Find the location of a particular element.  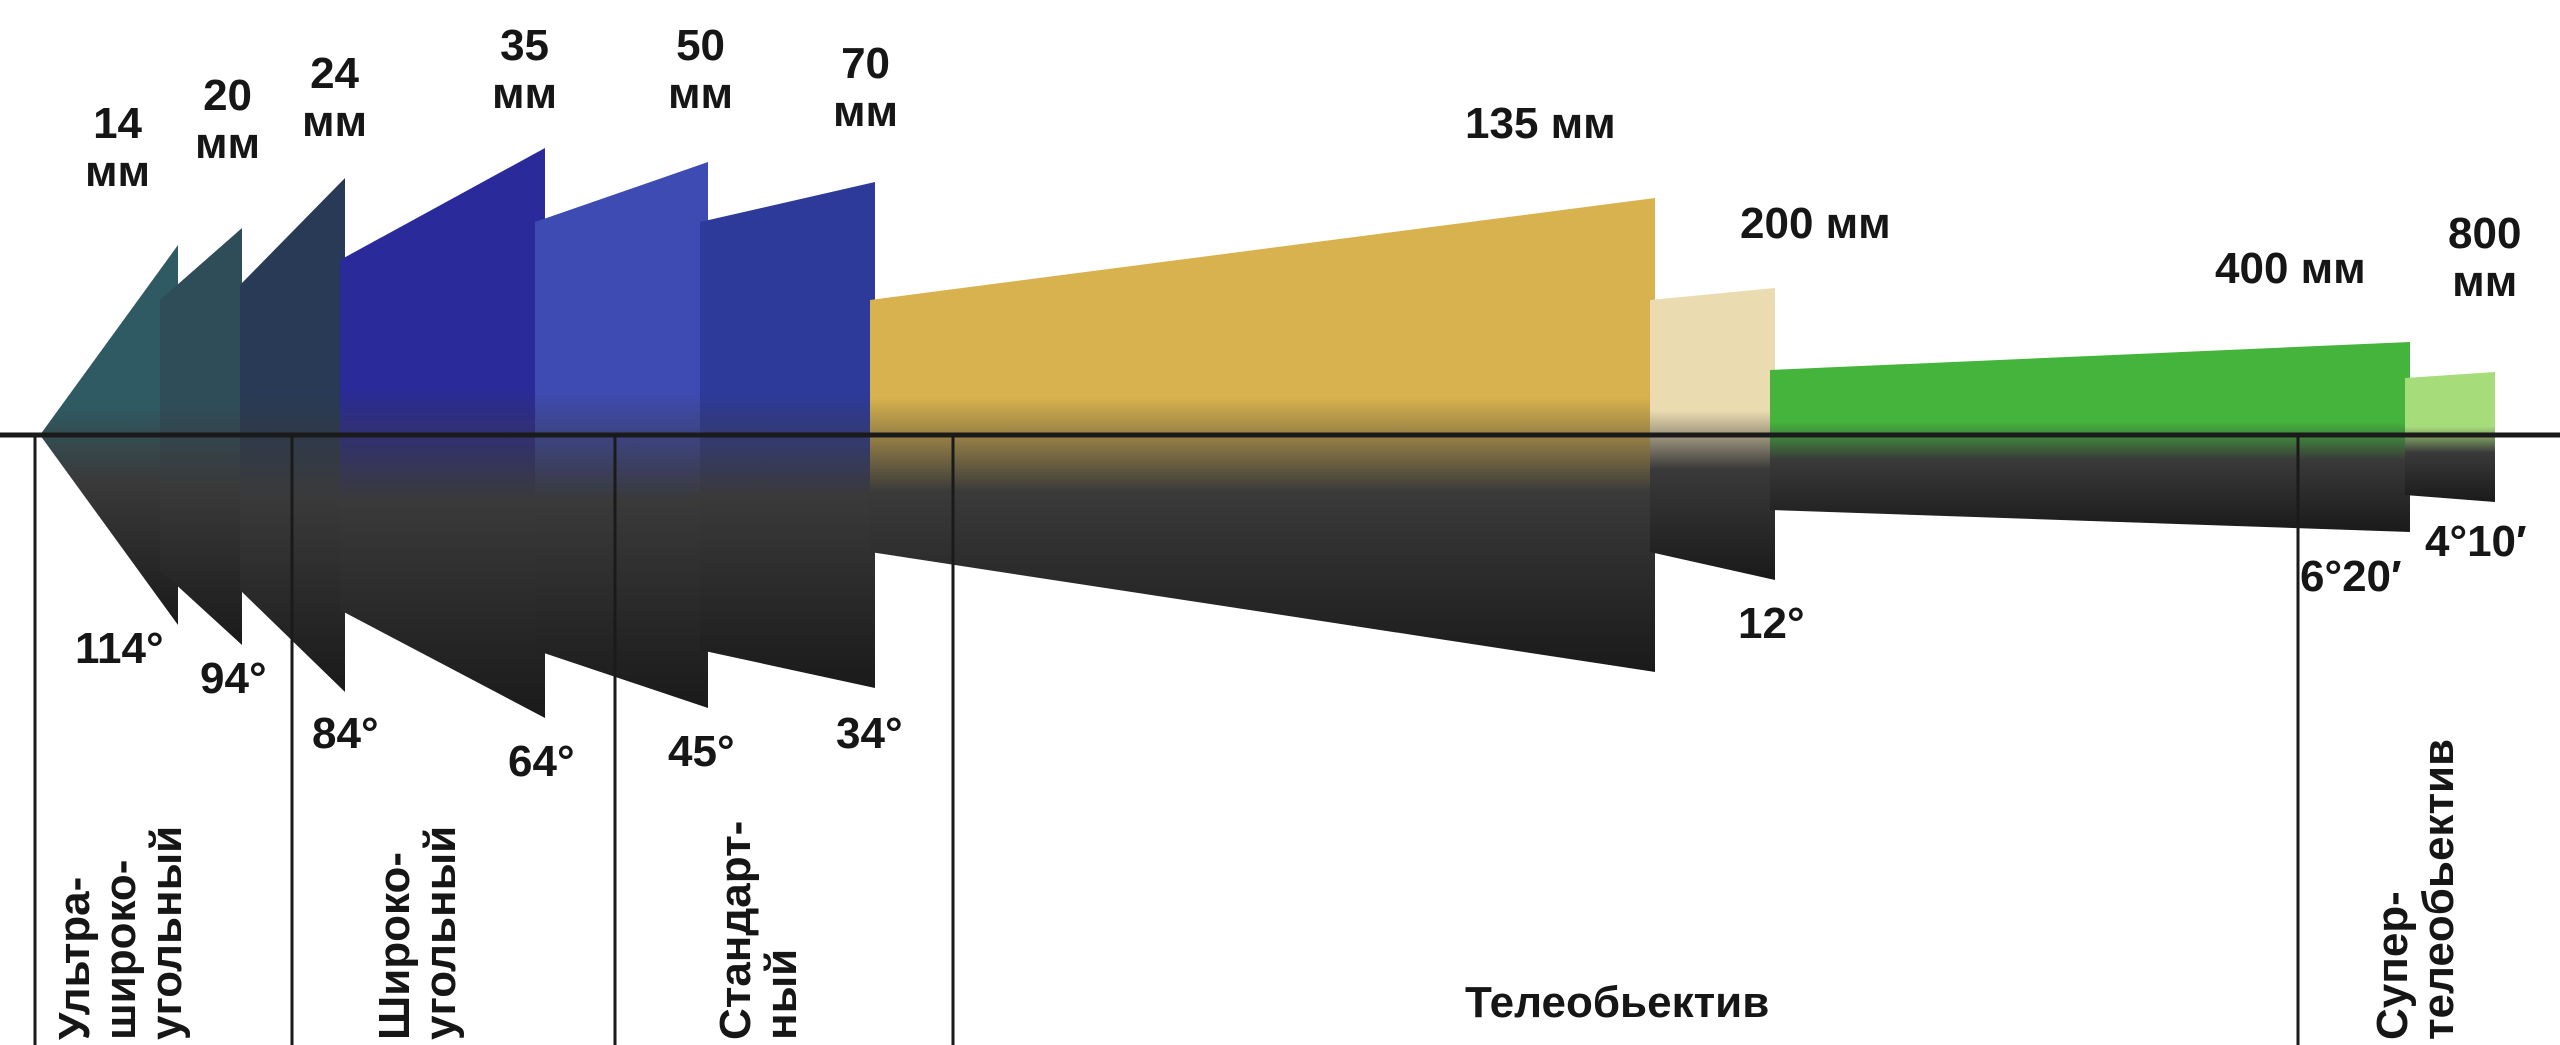

focal-label-70: 70 мм is located at coordinates (866, 88).